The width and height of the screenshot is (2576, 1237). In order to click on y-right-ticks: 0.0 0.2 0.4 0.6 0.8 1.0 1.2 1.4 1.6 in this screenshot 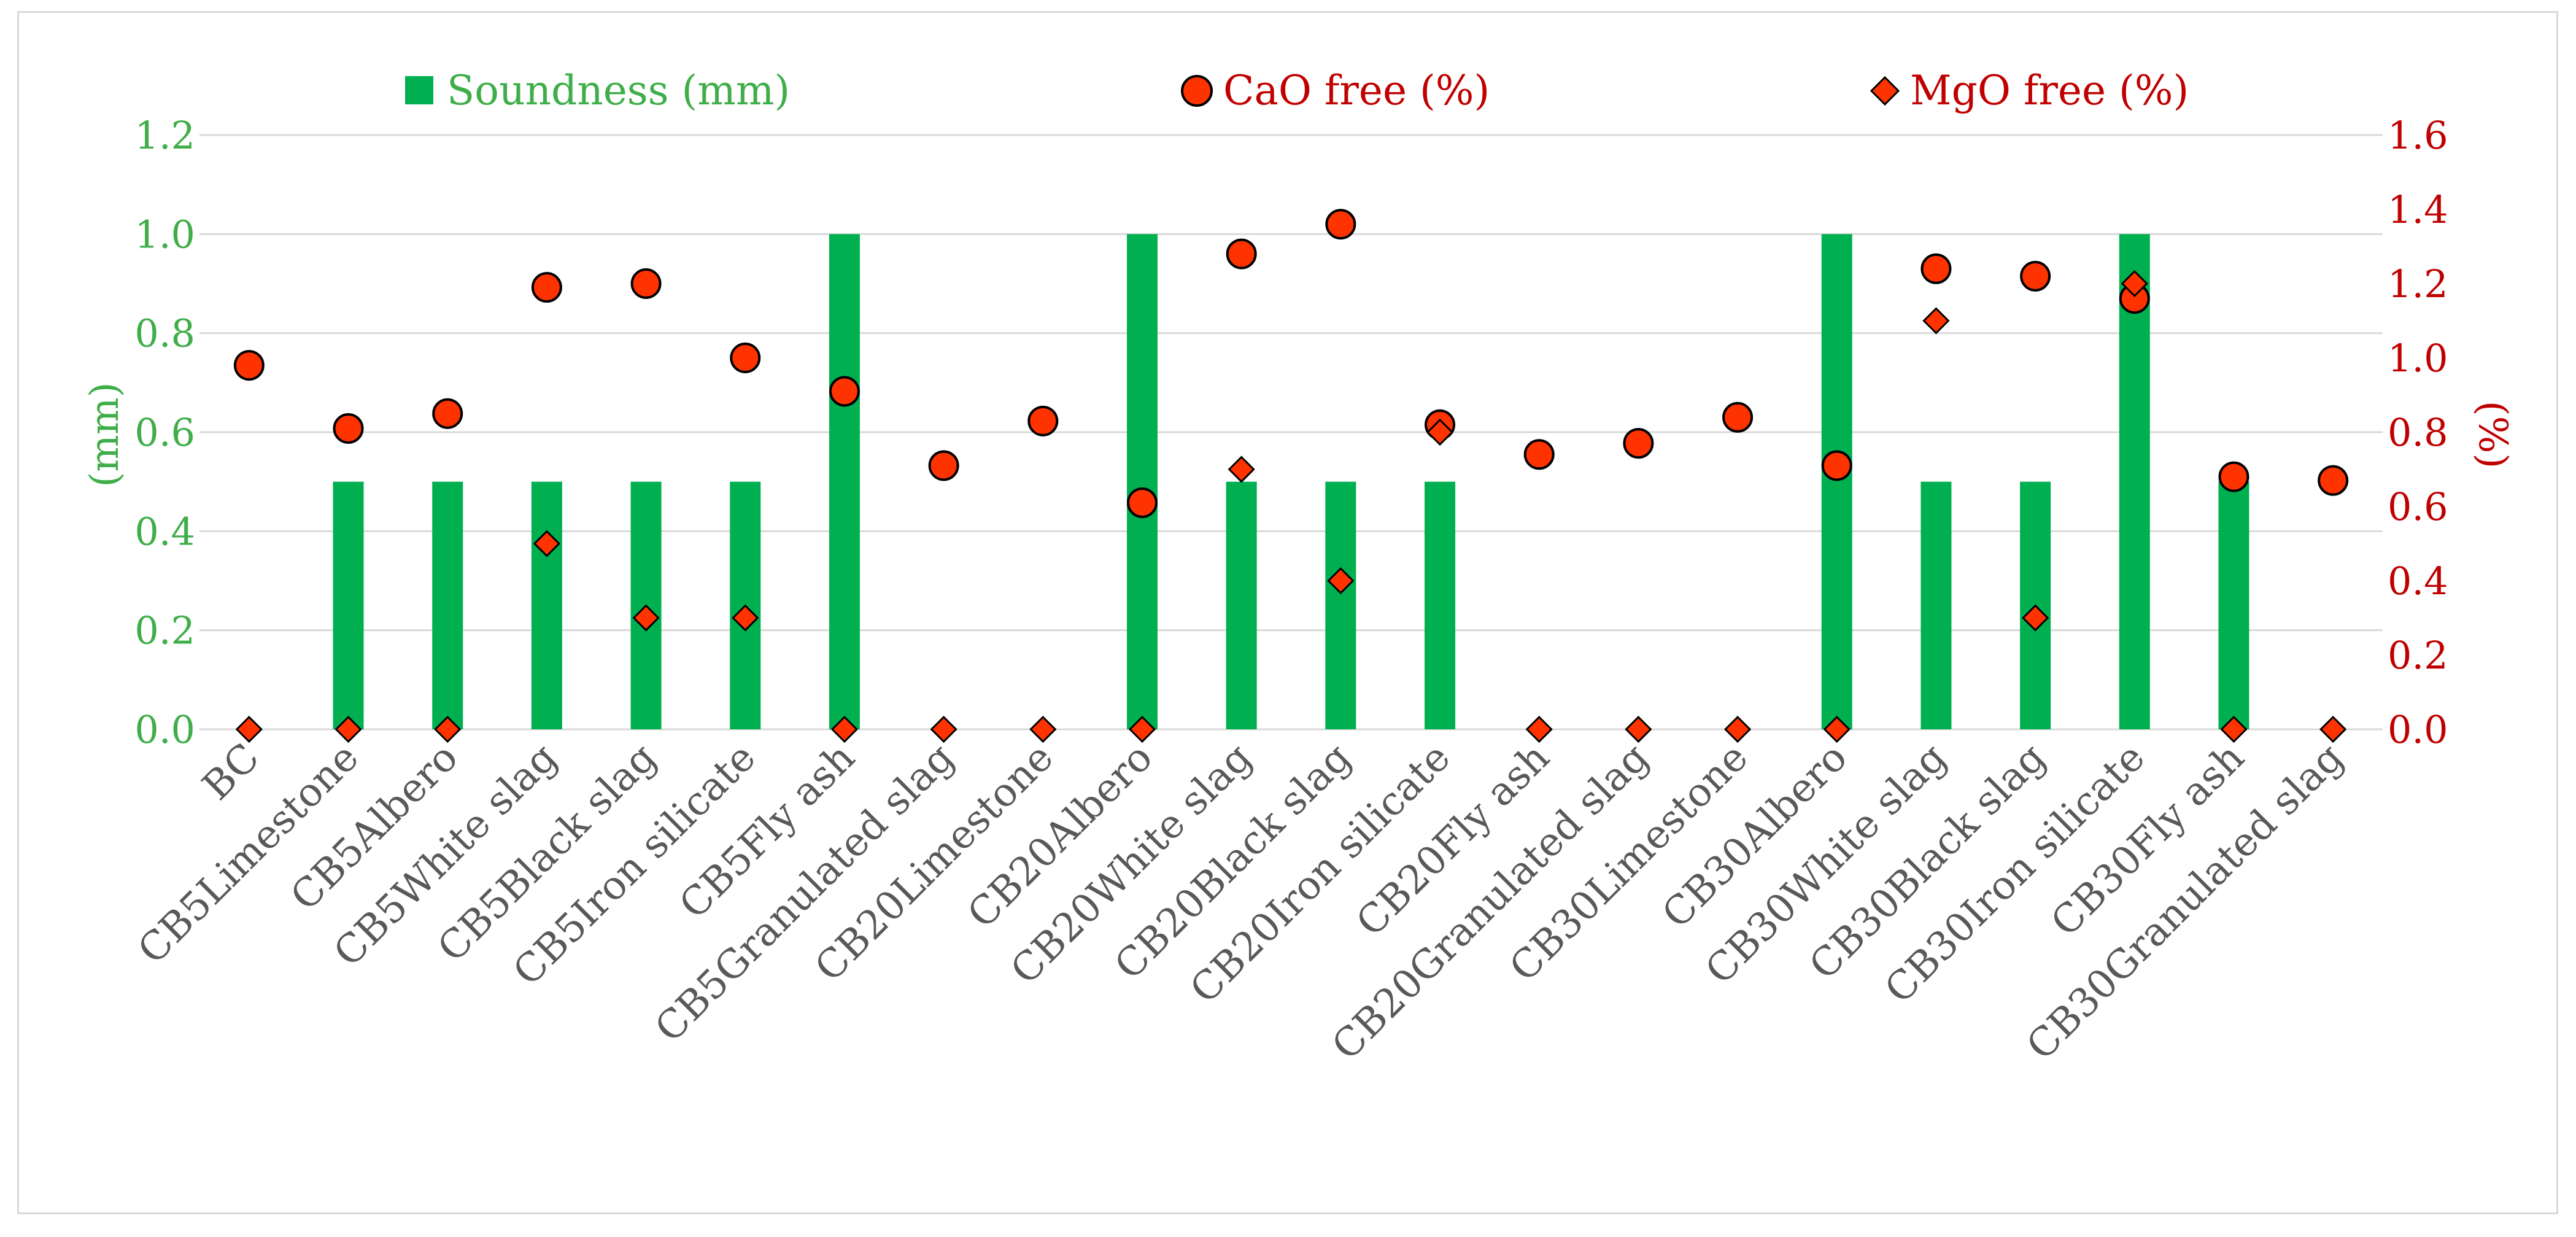, I will do `click(2418, 432)`.